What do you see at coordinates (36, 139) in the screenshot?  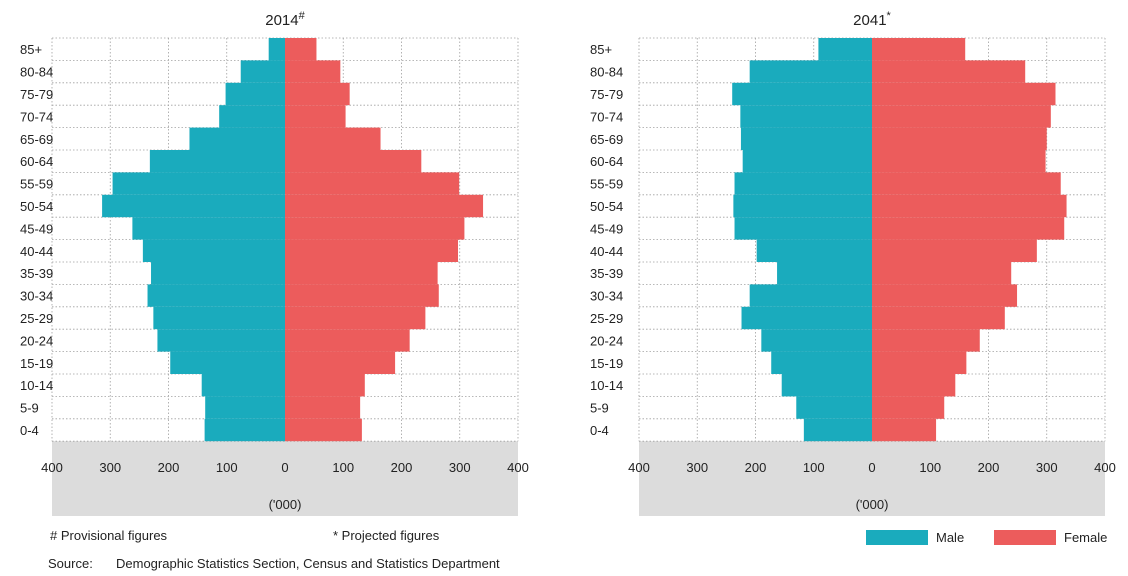 I see `age-group-label: 65-69` at bounding box center [36, 139].